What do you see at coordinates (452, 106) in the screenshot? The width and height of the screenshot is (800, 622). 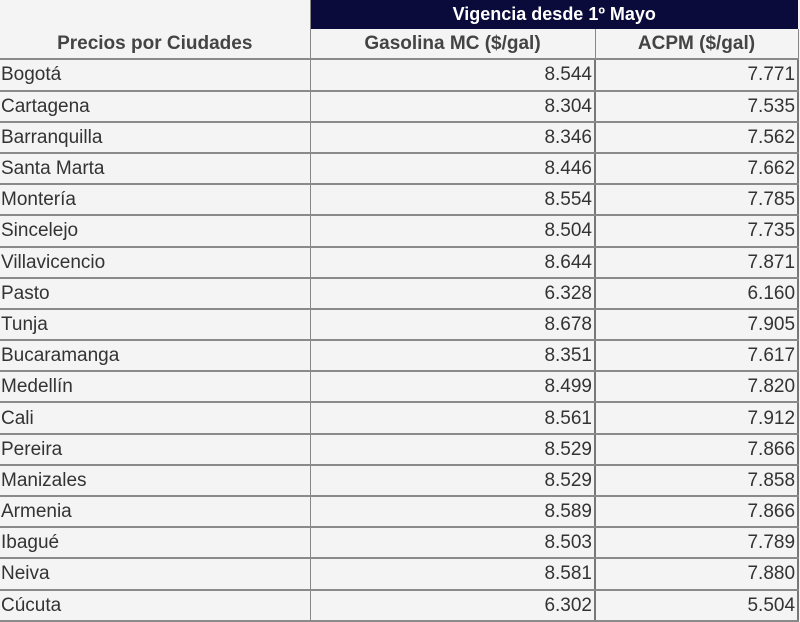 I see `gasoline-price-cell: 8.304` at bounding box center [452, 106].